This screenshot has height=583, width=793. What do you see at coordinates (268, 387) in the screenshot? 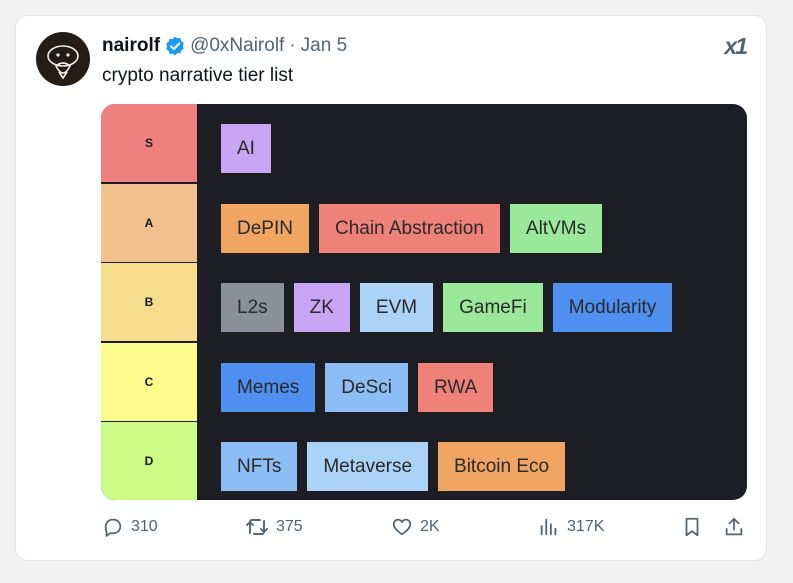
I see `tier-item: Memes` at bounding box center [268, 387].